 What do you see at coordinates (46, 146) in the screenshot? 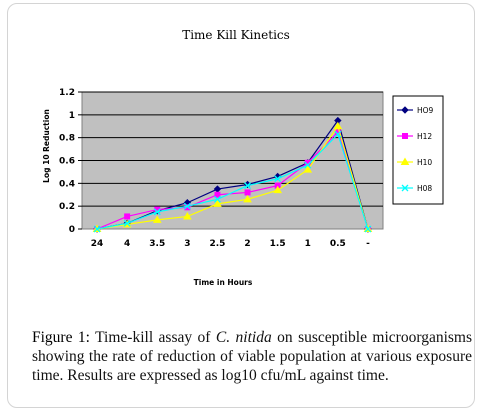
I see `y-axis-label: Log 10 Reduction` at bounding box center [46, 146].